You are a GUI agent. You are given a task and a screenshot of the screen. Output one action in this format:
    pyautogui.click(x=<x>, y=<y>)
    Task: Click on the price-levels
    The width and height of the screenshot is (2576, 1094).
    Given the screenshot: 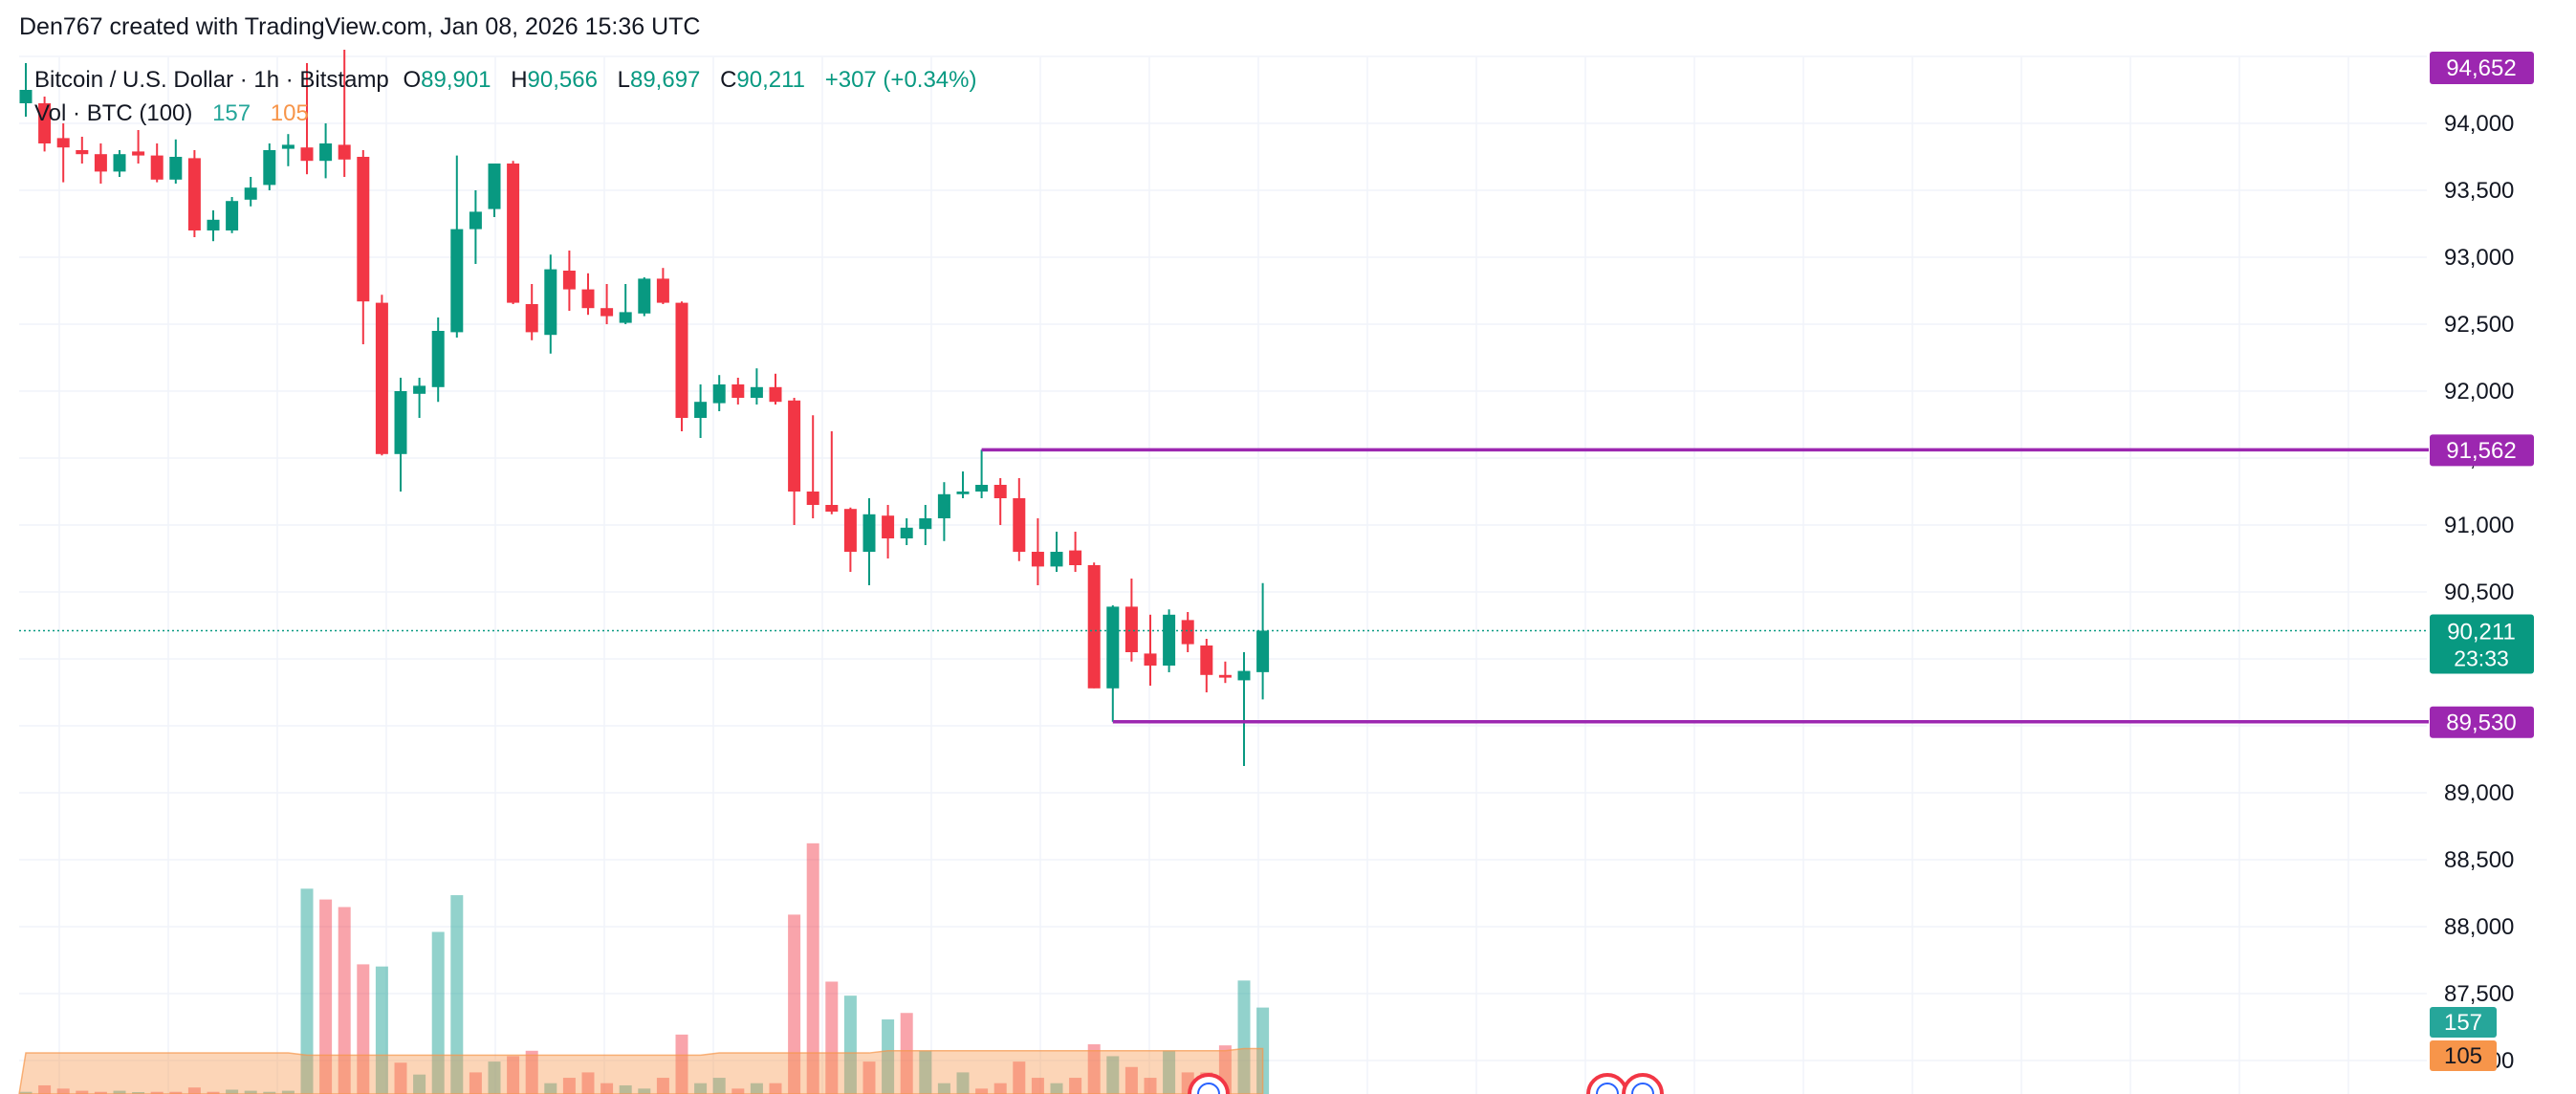 What is the action you would take?
    pyautogui.click(x=1705, y=586)
    